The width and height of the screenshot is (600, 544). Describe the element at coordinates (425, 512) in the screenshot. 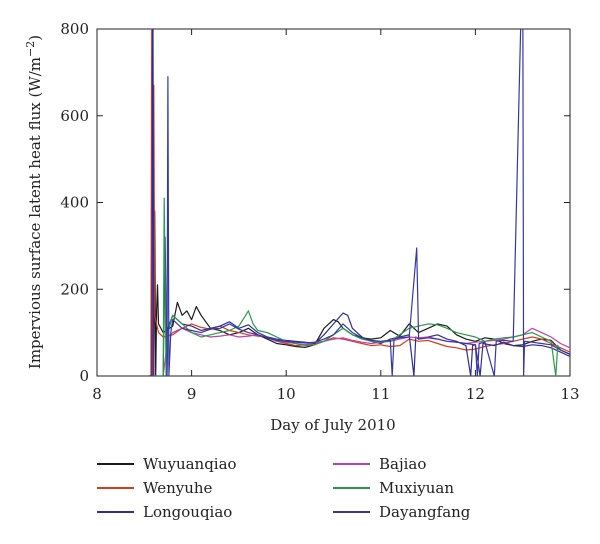

I see `legend-label: Dayangfang` at that location.